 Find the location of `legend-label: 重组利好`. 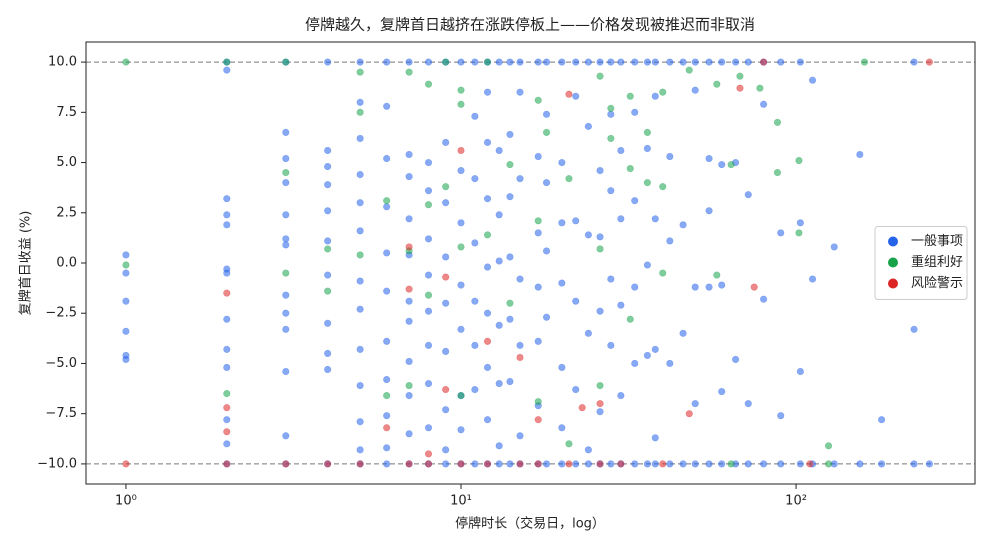

legend-label: 重组利好 is located at coordinates (937, 262).